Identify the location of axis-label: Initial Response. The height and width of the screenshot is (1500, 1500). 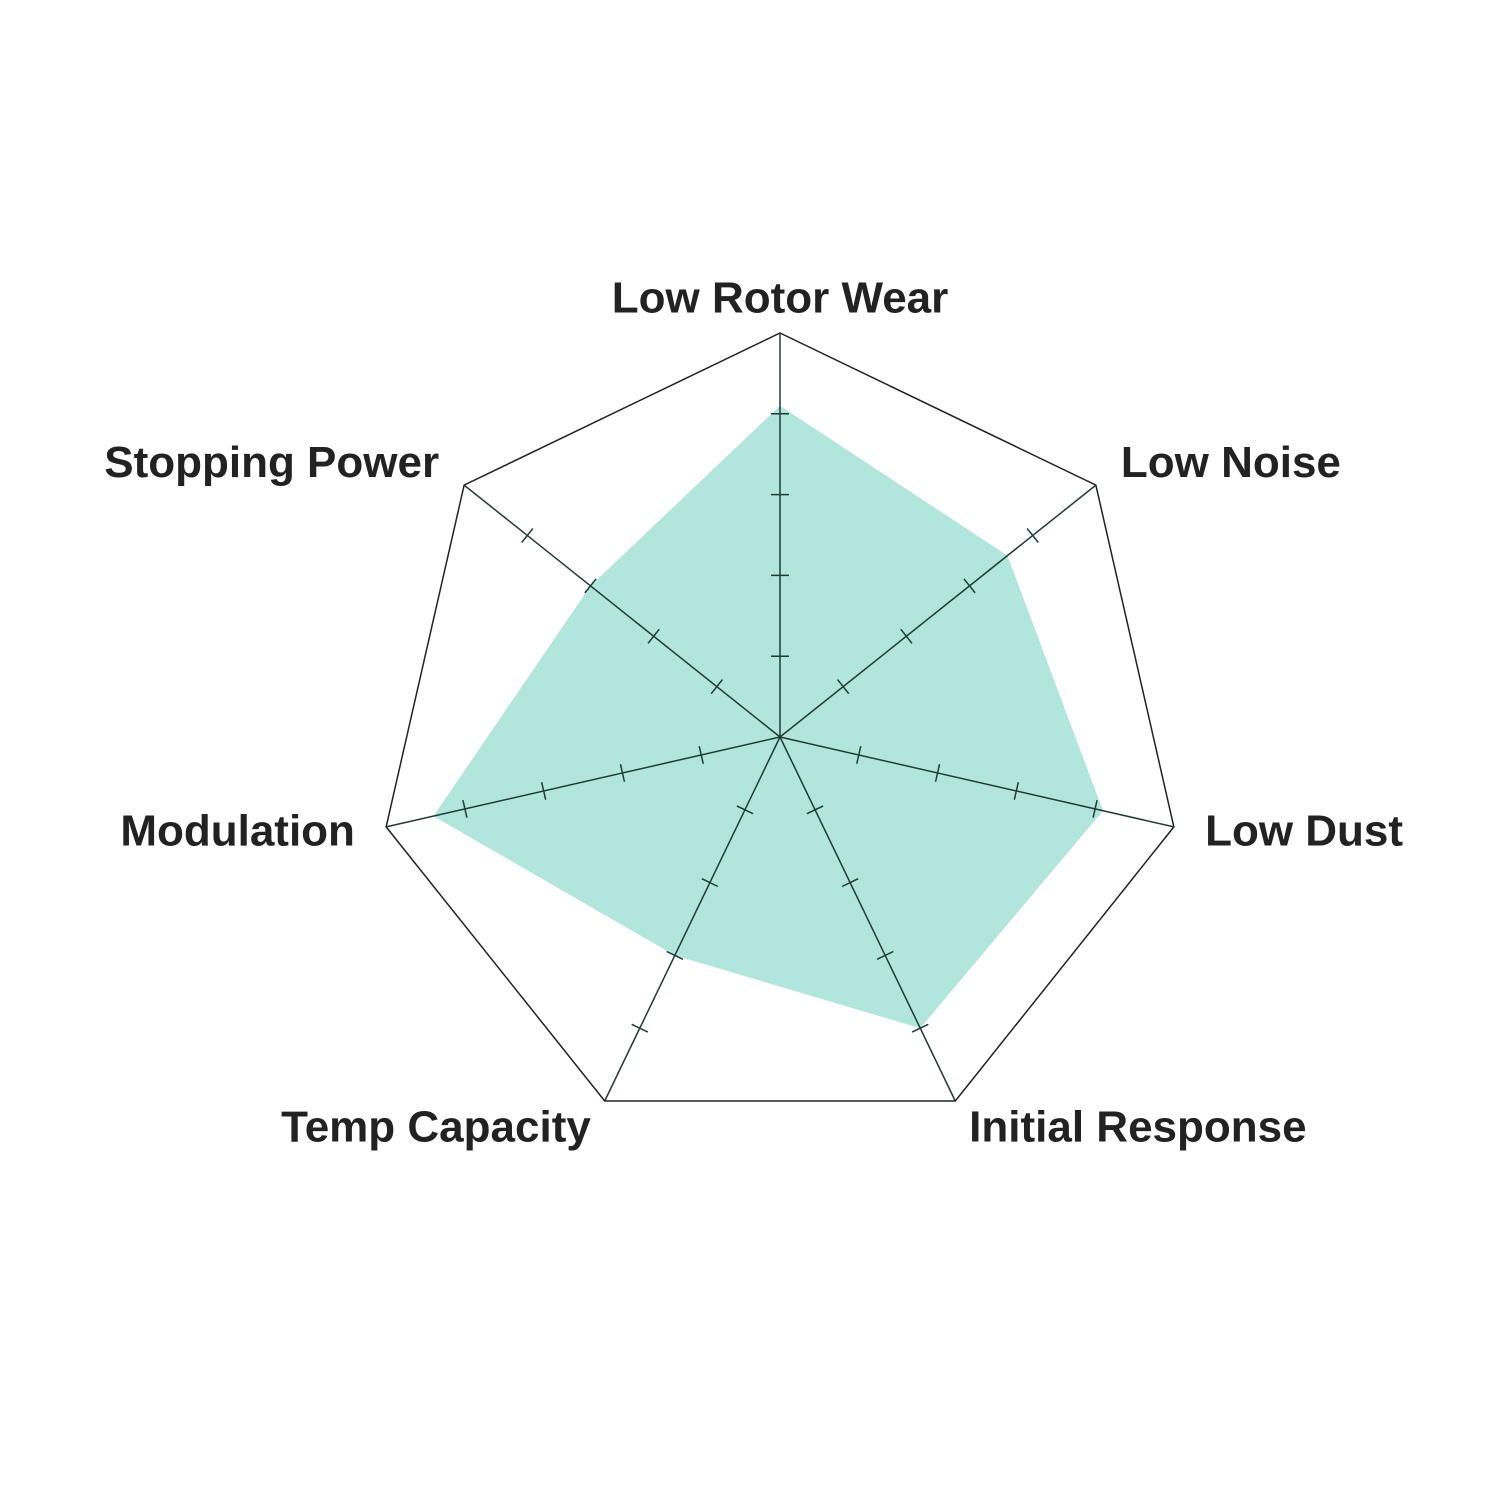
(1137, 1126).